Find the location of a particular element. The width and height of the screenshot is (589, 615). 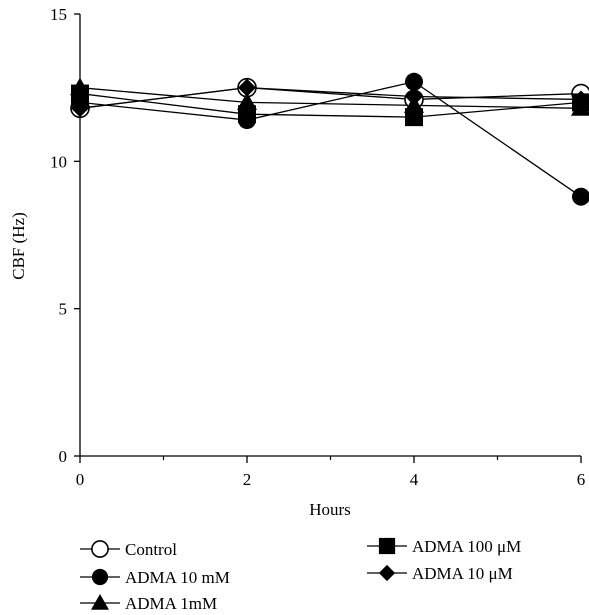

x-tick-label: 0 is located at coordinates (80, 479).